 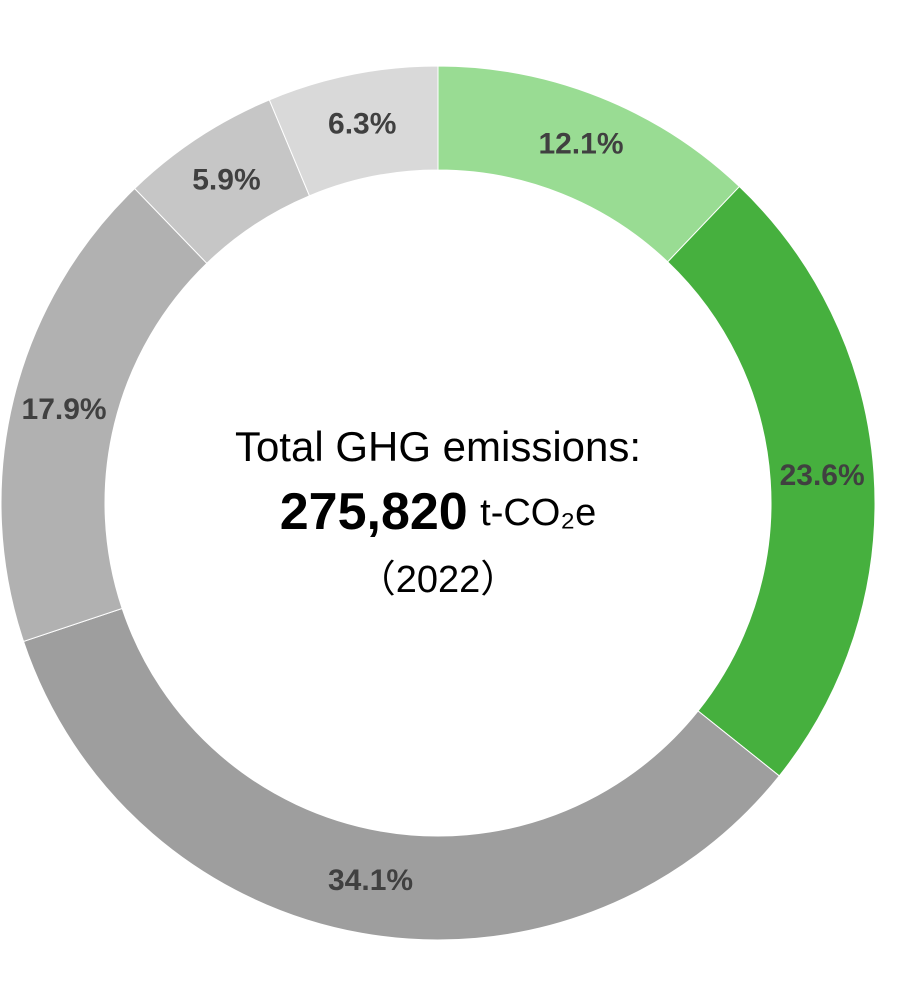 I want to click on center-title: Total GHG emissions:, so click(x=438, y=446).